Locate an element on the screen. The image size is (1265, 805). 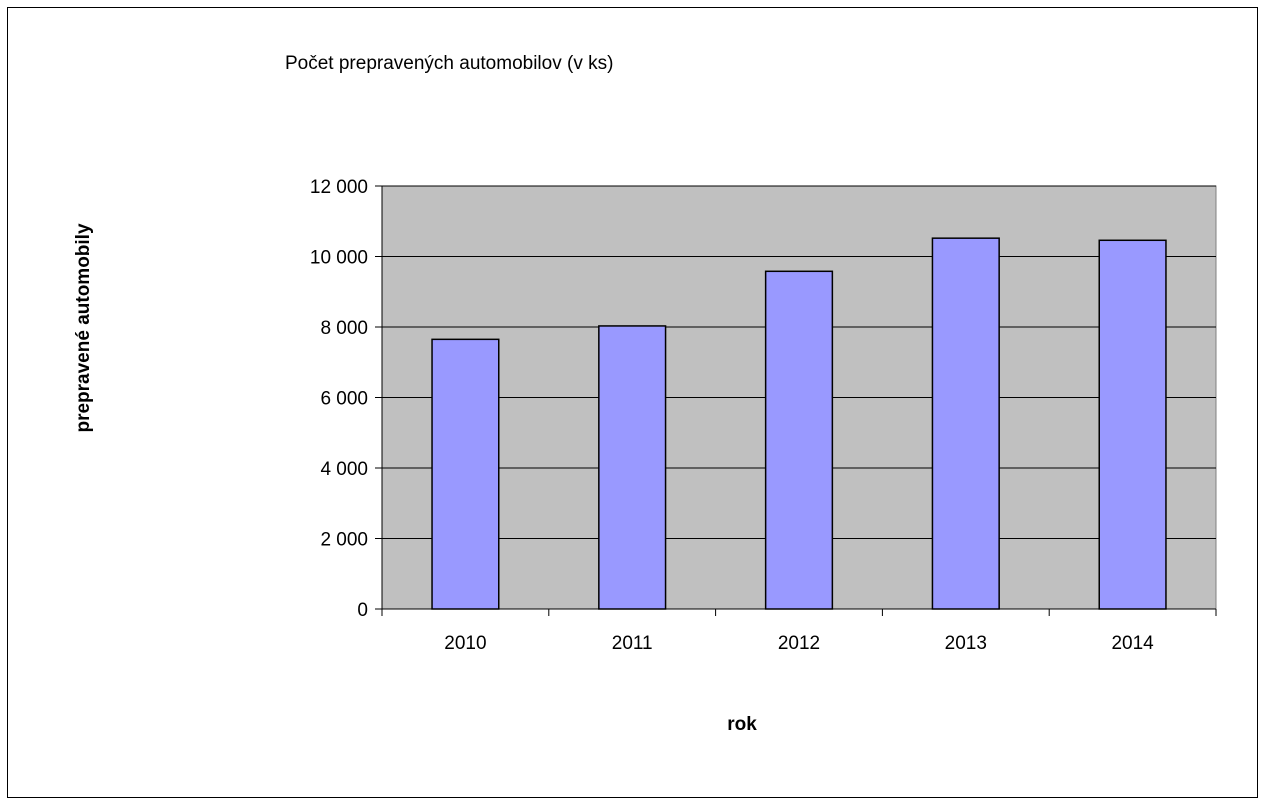
x-tick-label: 2013 is located at coordinates (966, 643).